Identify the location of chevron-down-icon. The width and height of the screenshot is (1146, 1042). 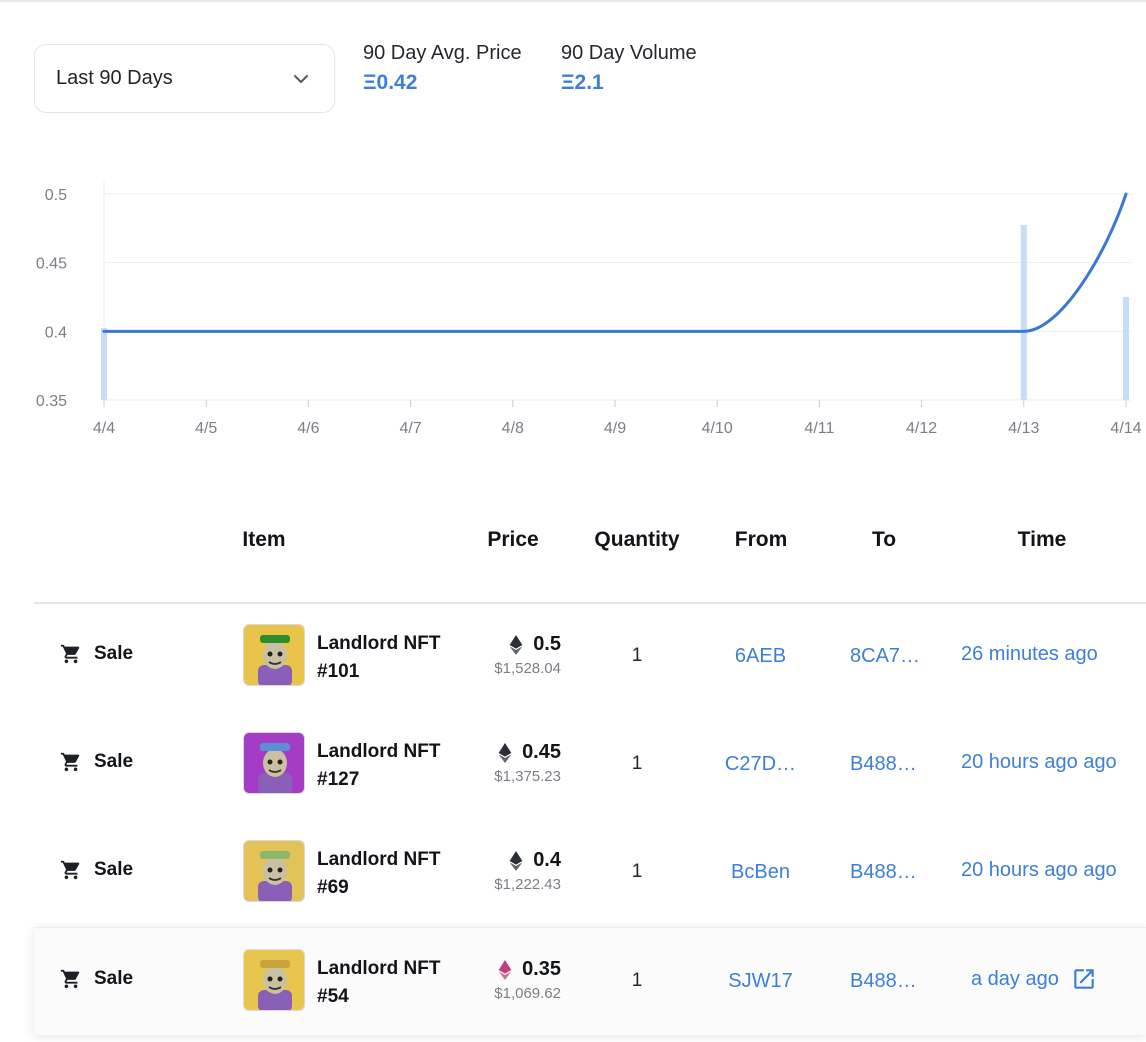
(301, 79).